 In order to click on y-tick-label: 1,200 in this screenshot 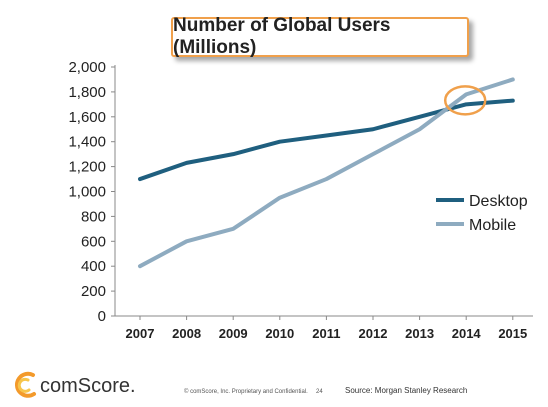, I will do `click(87, 167)`.